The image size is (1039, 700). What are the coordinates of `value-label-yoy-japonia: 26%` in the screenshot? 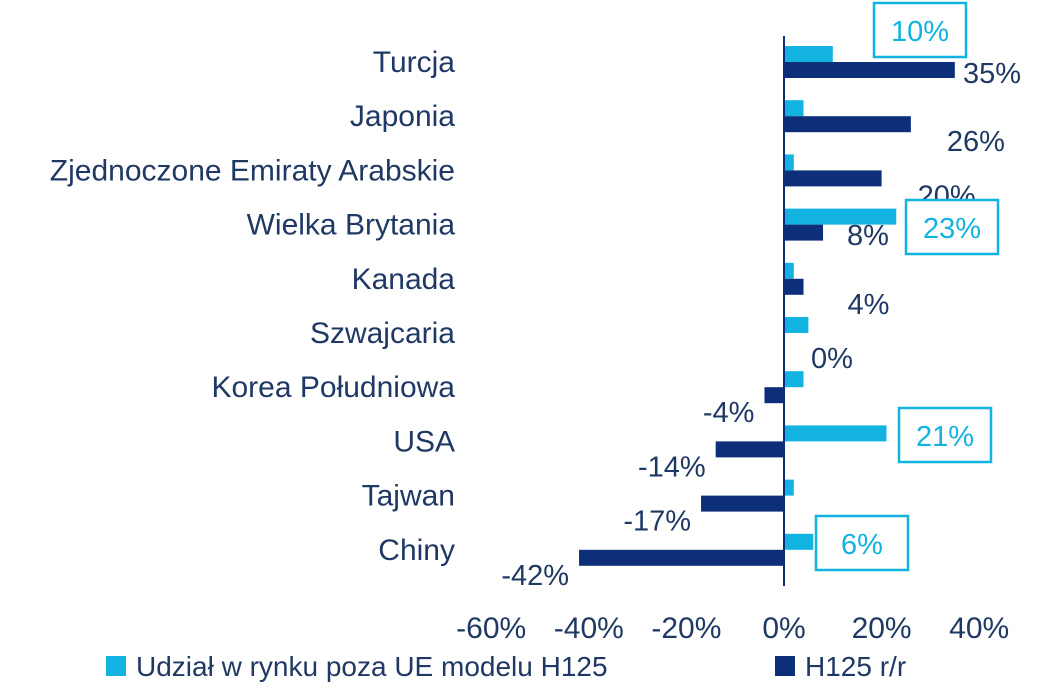 It's located at (976, 142).